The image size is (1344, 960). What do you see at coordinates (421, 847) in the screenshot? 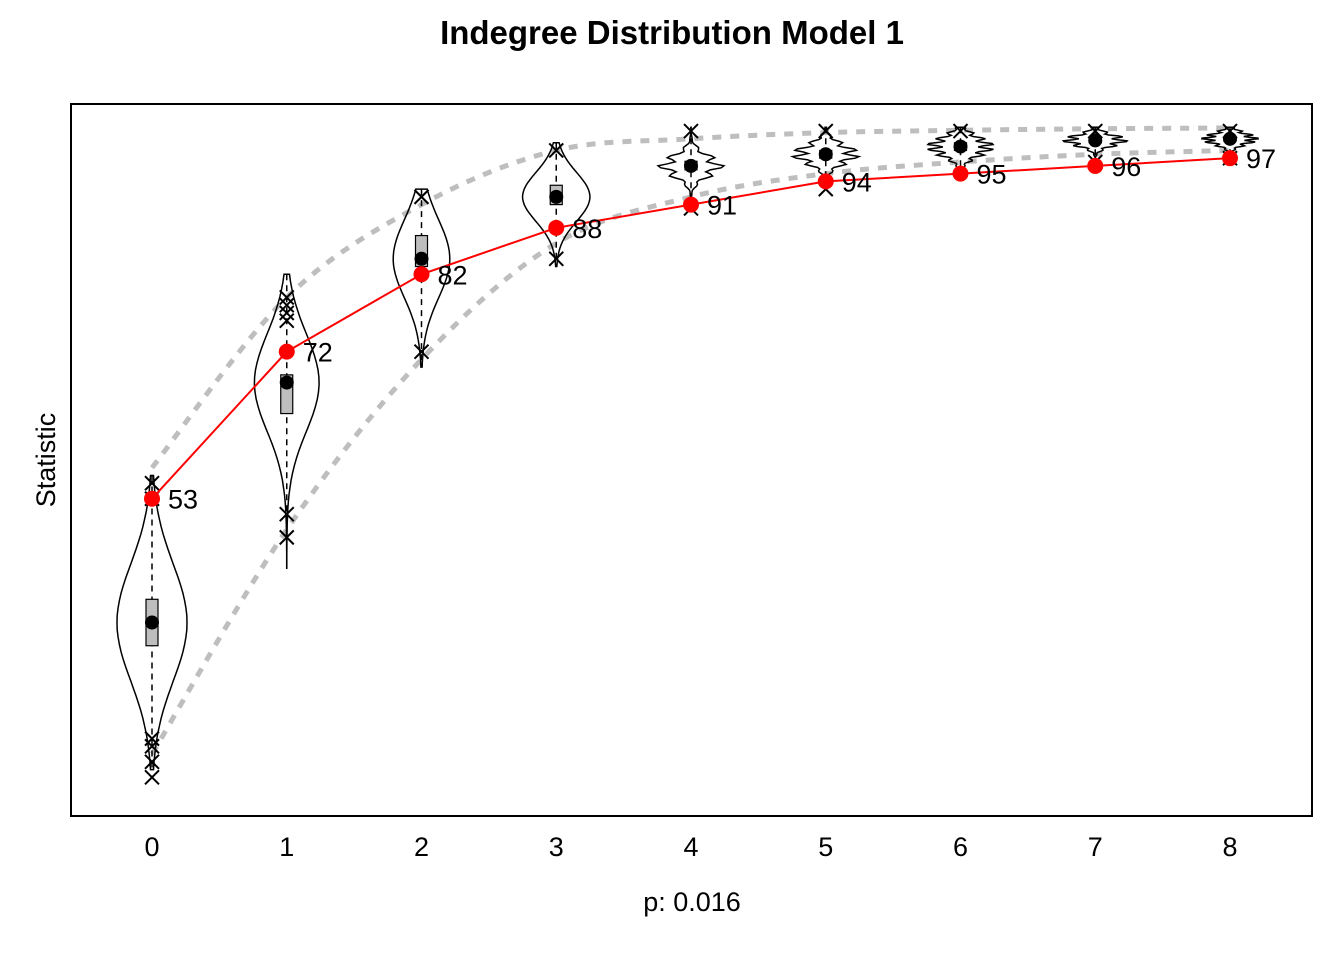
I see `x-tick-label: 2` at bounding box center [421, 847].